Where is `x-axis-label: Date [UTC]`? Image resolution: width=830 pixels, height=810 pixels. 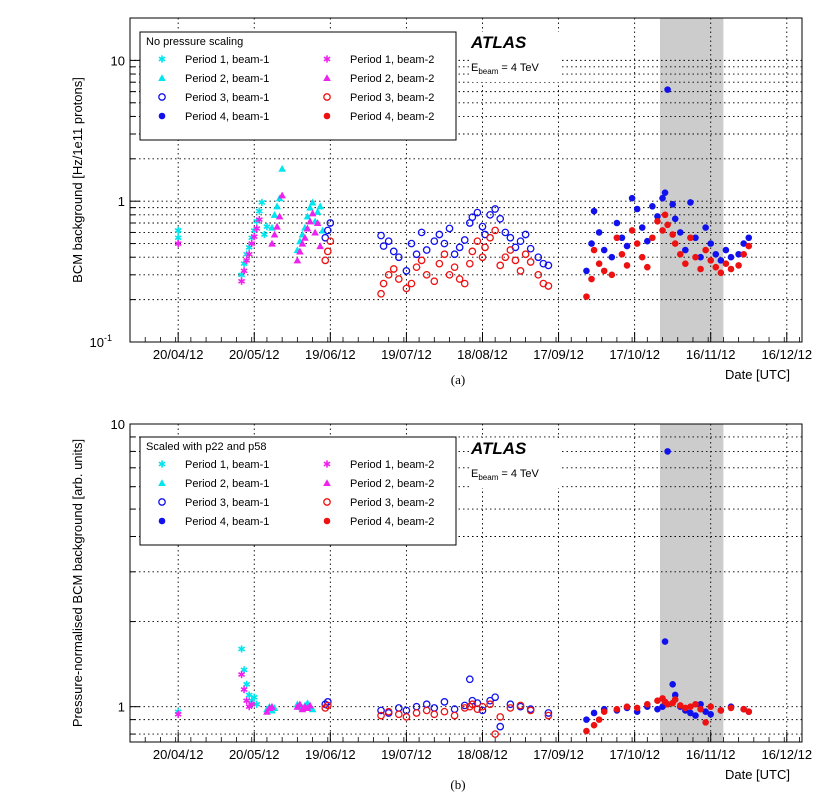 x-axis-label: Date [UTC] is located at coordinates (757, 374).